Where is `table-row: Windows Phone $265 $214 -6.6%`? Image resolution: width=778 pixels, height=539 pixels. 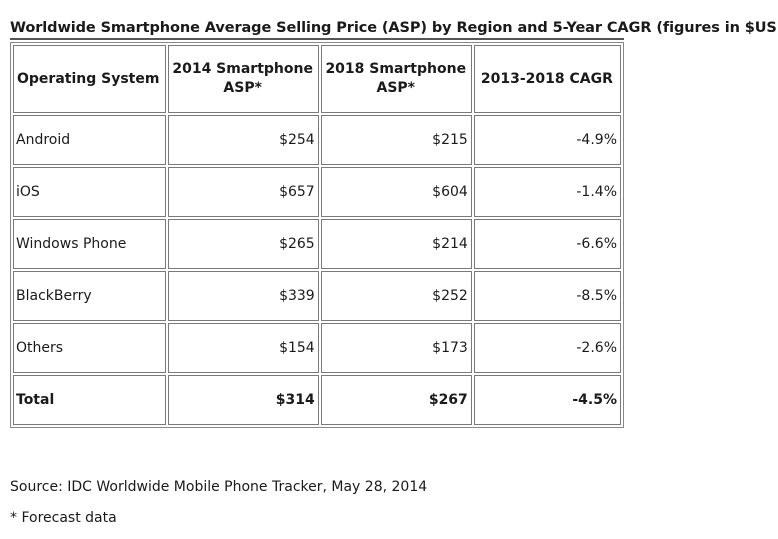
table-row: Windows Phone $265 $214 -6.6% is located at coordinates (317, 244).